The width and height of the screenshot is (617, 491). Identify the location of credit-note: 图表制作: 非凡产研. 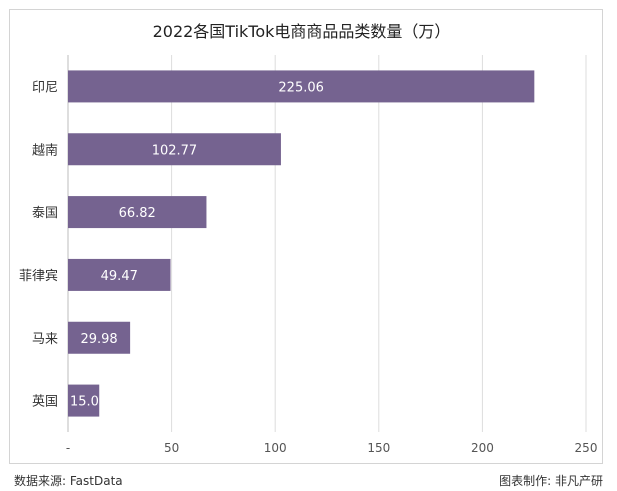
(551, 481).